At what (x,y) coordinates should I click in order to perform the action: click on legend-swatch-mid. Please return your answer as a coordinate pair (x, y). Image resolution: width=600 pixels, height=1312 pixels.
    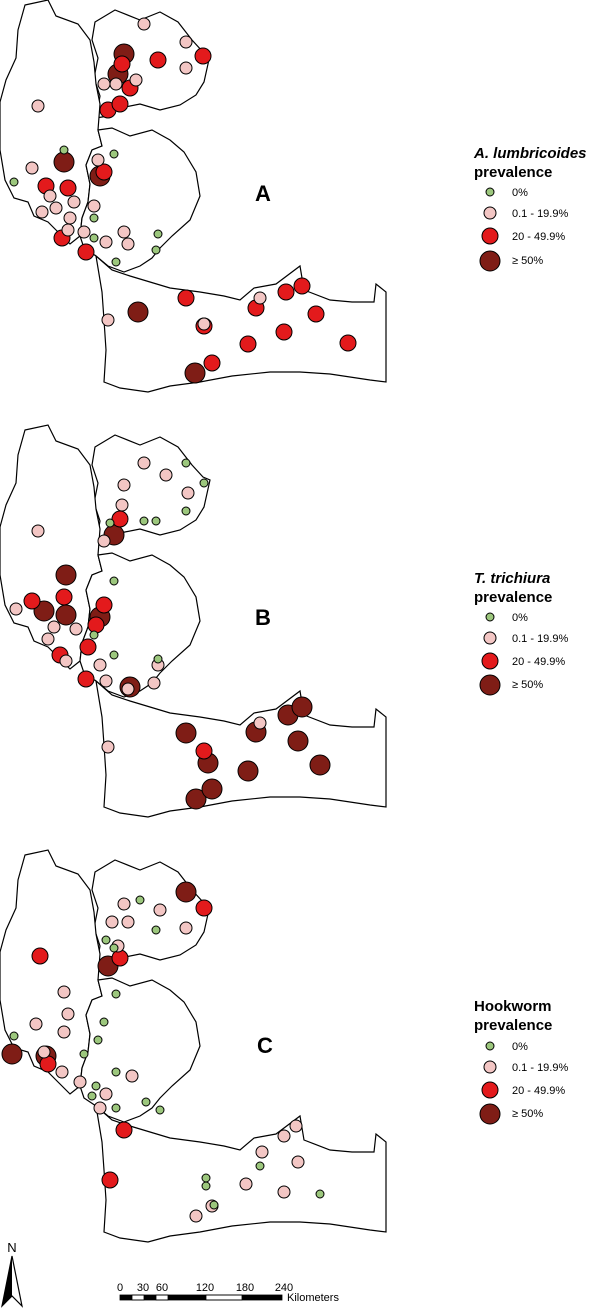
    Looking at the image, I should click on (490, 1090).